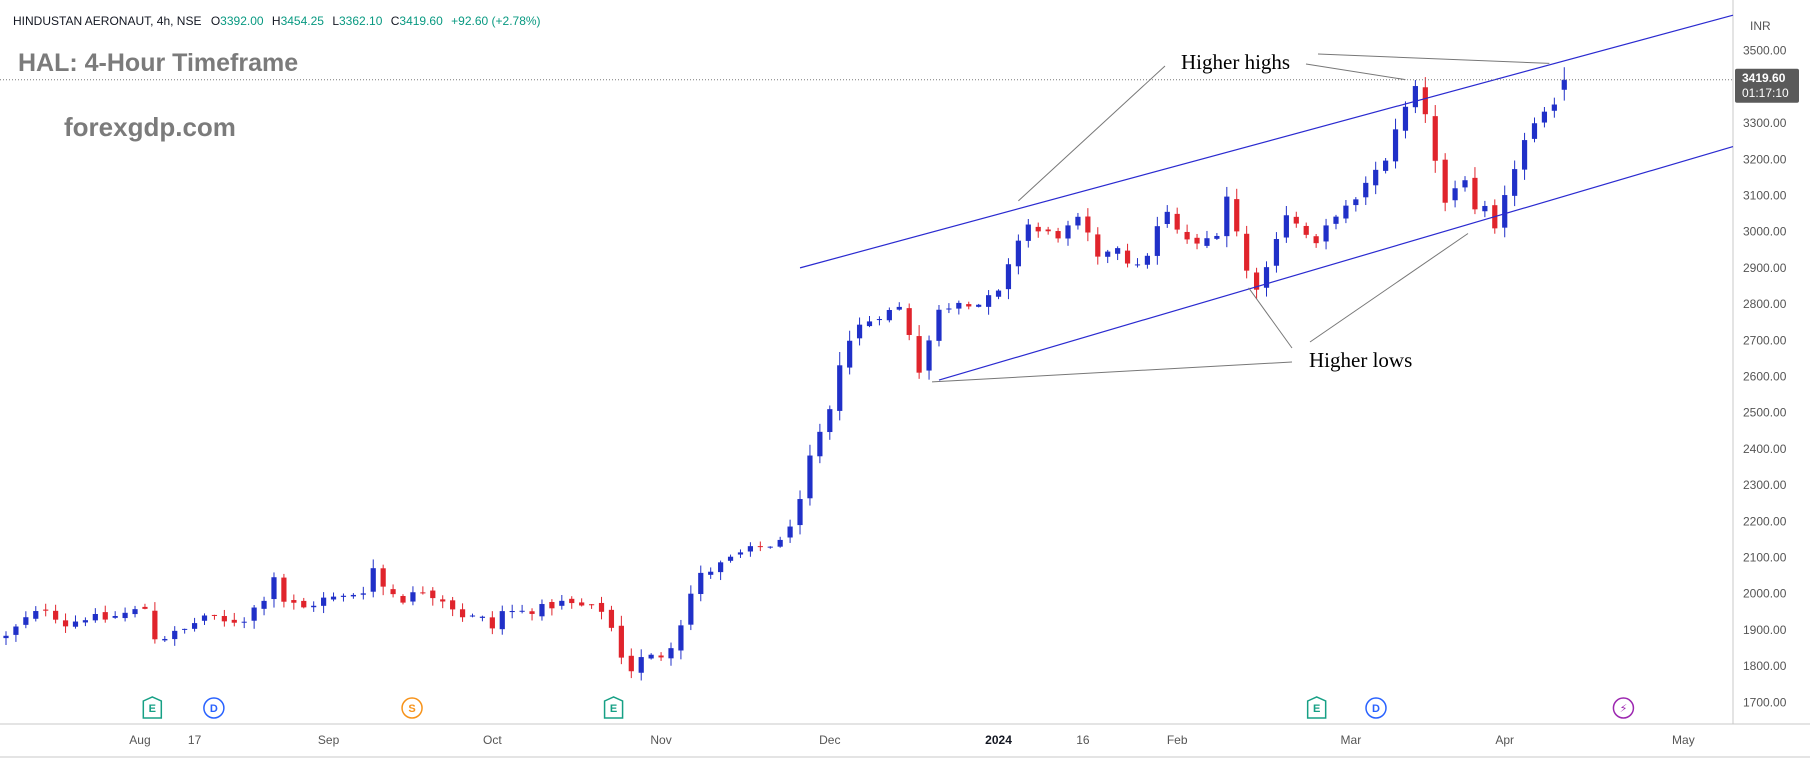 This screenshot has width=1810, height=759. I want to click on low-value: 3362.10, so click(361, 21).